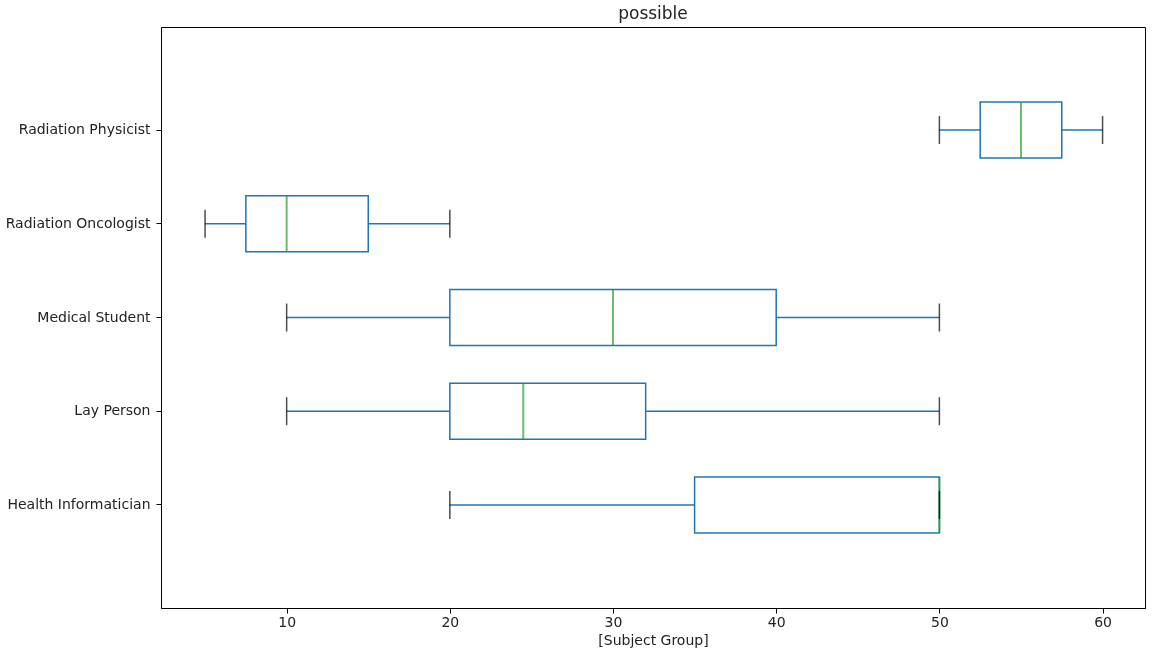  Describe the element at coordinates (653, 13) in the screenshot. I see `chart-title: possible` at that location.